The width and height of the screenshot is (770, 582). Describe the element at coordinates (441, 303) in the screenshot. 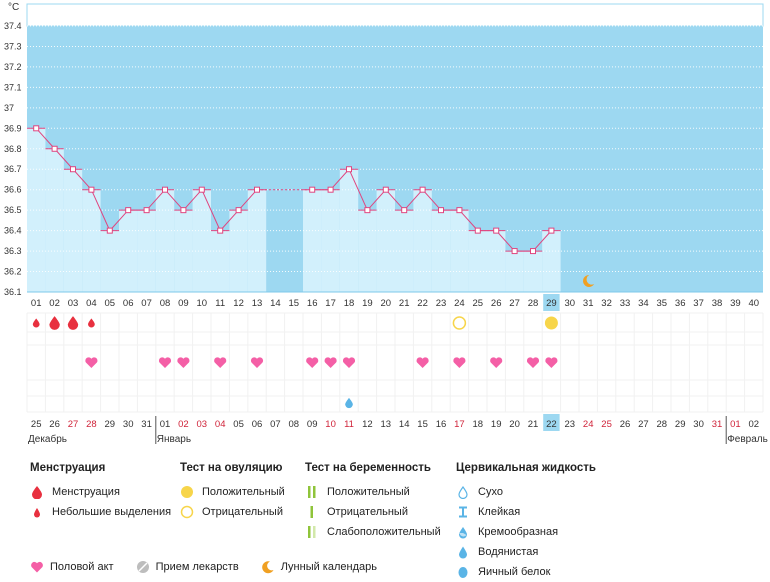

I see `cycle-day-label: 23` at that location.